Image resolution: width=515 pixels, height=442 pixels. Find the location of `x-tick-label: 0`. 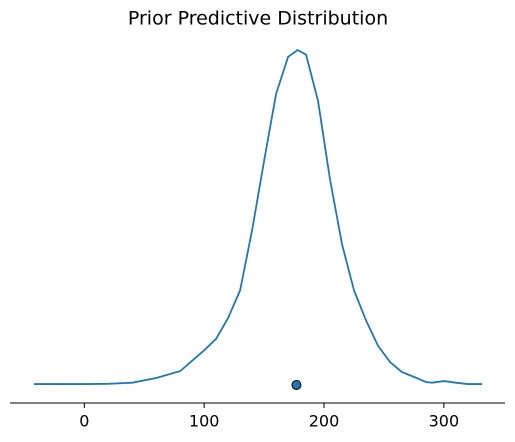

x-tick-label: 0 is located at coordinates (84, 421).